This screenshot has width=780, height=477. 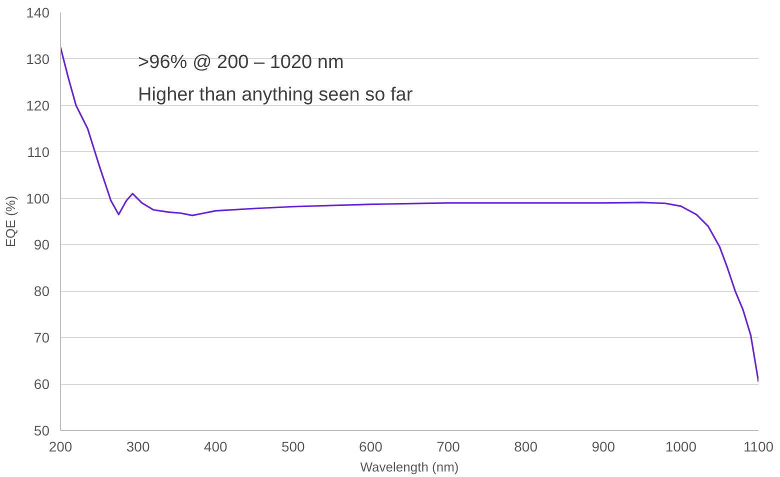 I want to click on y-tick-label: 140, so click(x=38, y=12).